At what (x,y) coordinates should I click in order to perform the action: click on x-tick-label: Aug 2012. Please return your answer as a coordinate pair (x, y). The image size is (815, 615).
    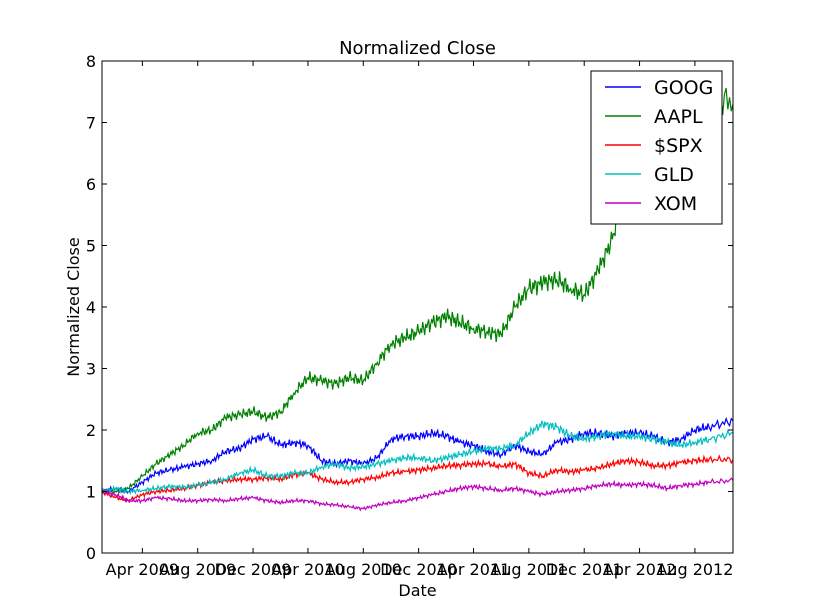
    Looking at the image, I should click on (694, 569).